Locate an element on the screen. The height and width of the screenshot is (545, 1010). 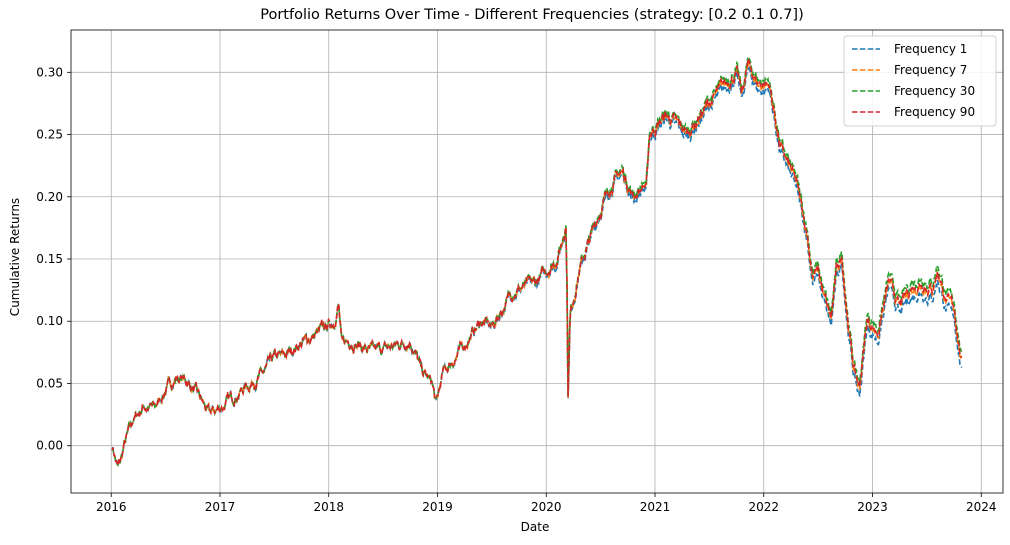
y-tick-label: 0.15 is located at coordinates (49, 259).